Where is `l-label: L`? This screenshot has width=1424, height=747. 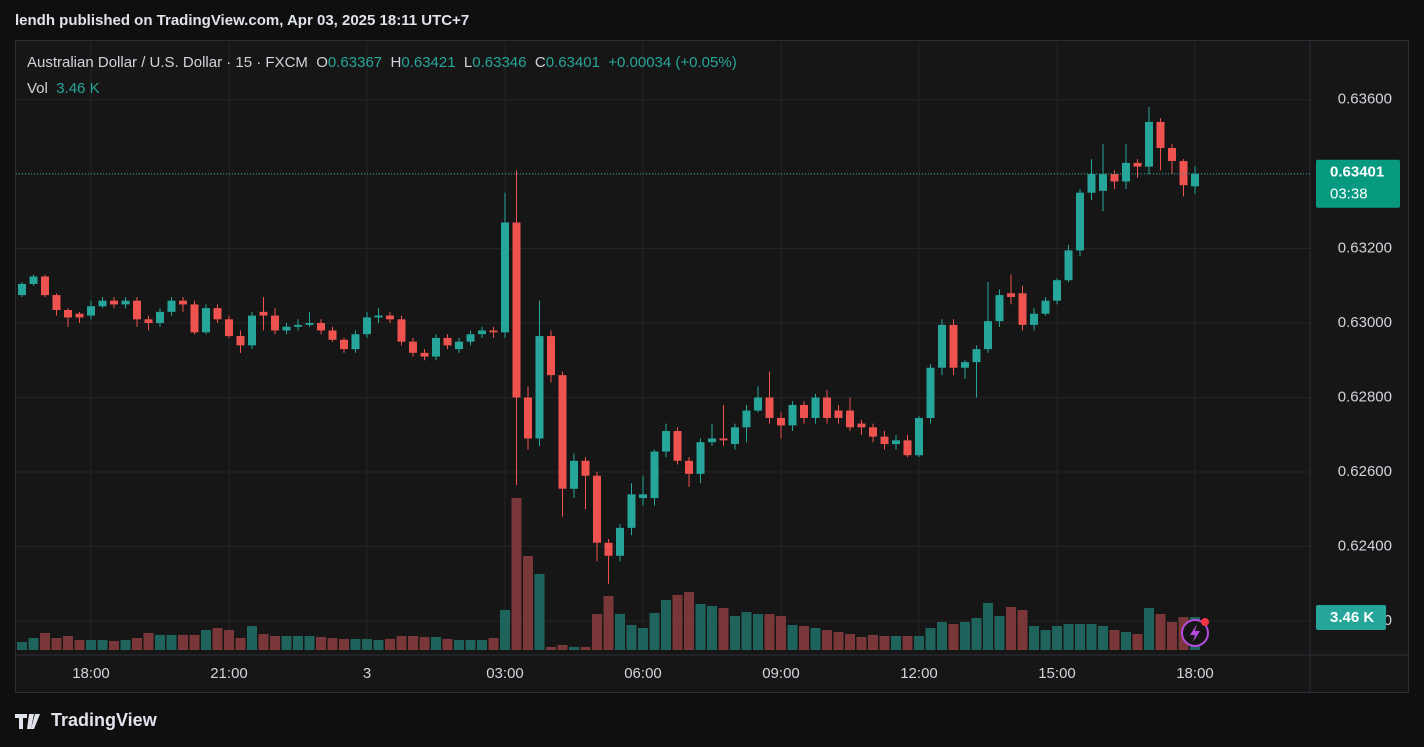
l-label: L is located at coordinates (468, 62).